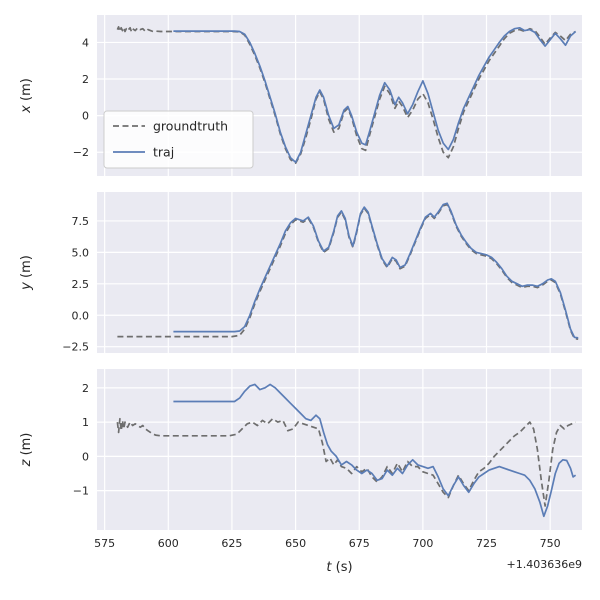 The width and height of the screenshot is (600, 600). I want to click on x-tick-label: 700, so click(422, 543).